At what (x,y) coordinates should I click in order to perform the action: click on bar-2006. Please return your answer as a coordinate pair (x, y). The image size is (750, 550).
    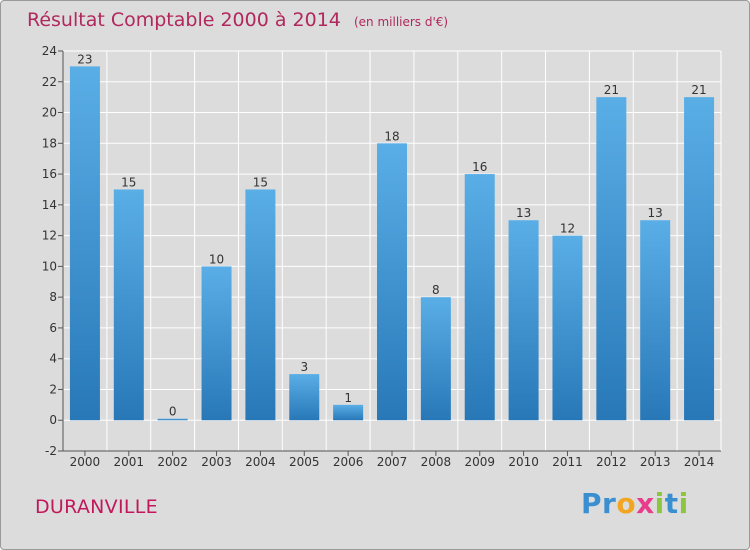
    Looking at the image, I should click on (348, 412).